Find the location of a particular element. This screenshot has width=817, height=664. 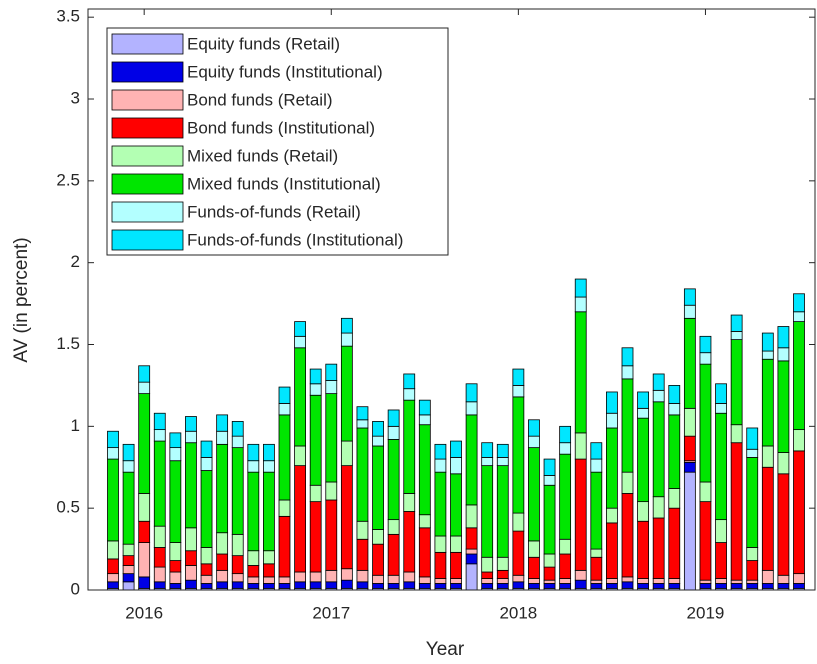

y-tick-label: 3.5 is located at coordinates (68, 16).